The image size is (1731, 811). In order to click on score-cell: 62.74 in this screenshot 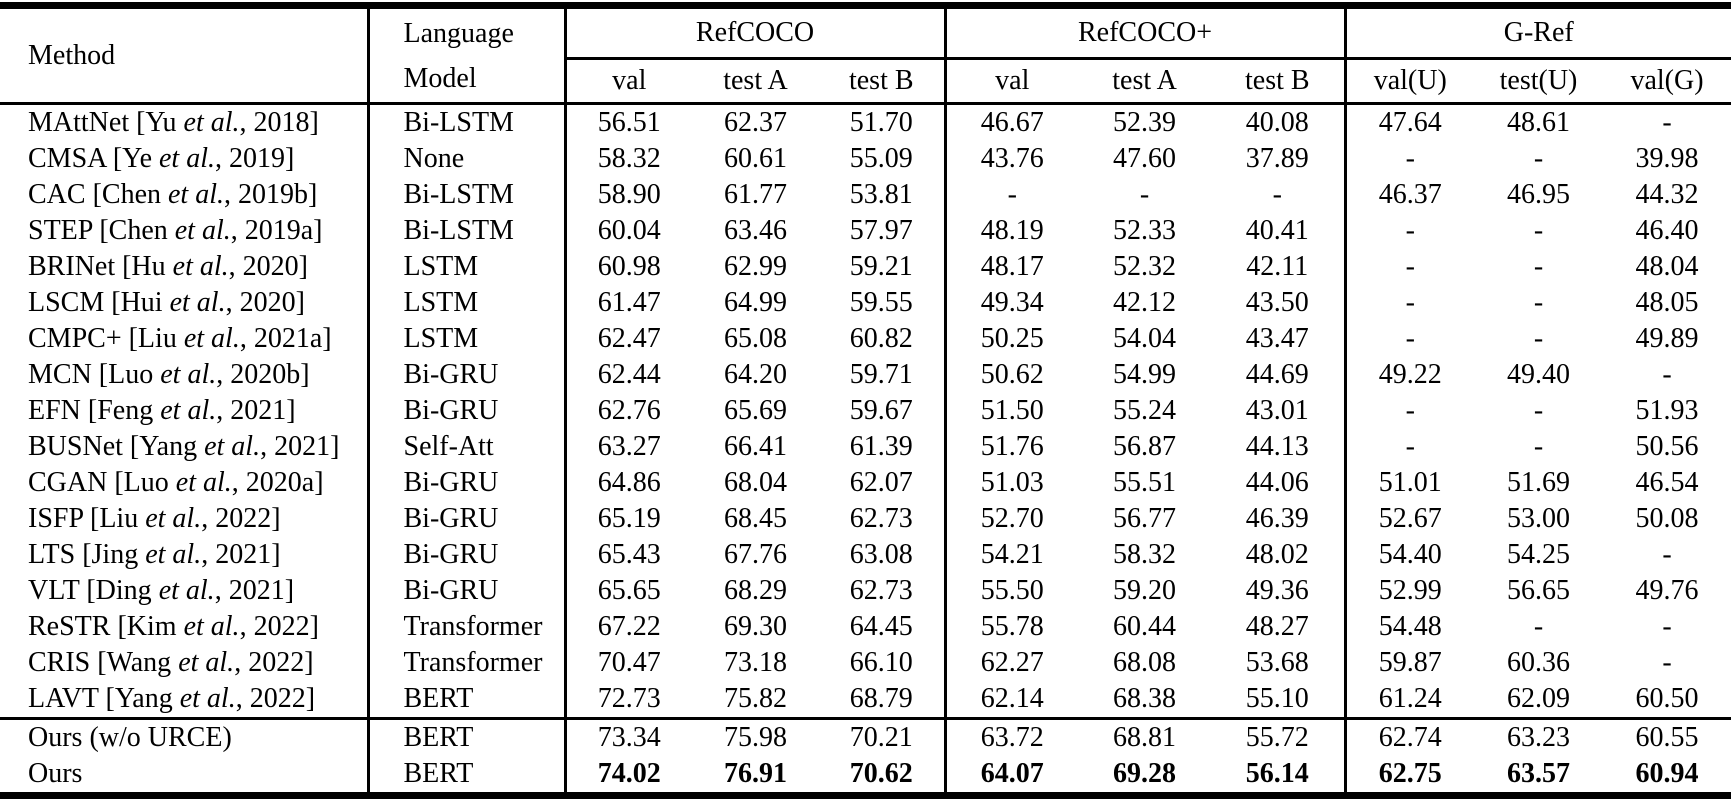, I will do `click(1409, 736)`.